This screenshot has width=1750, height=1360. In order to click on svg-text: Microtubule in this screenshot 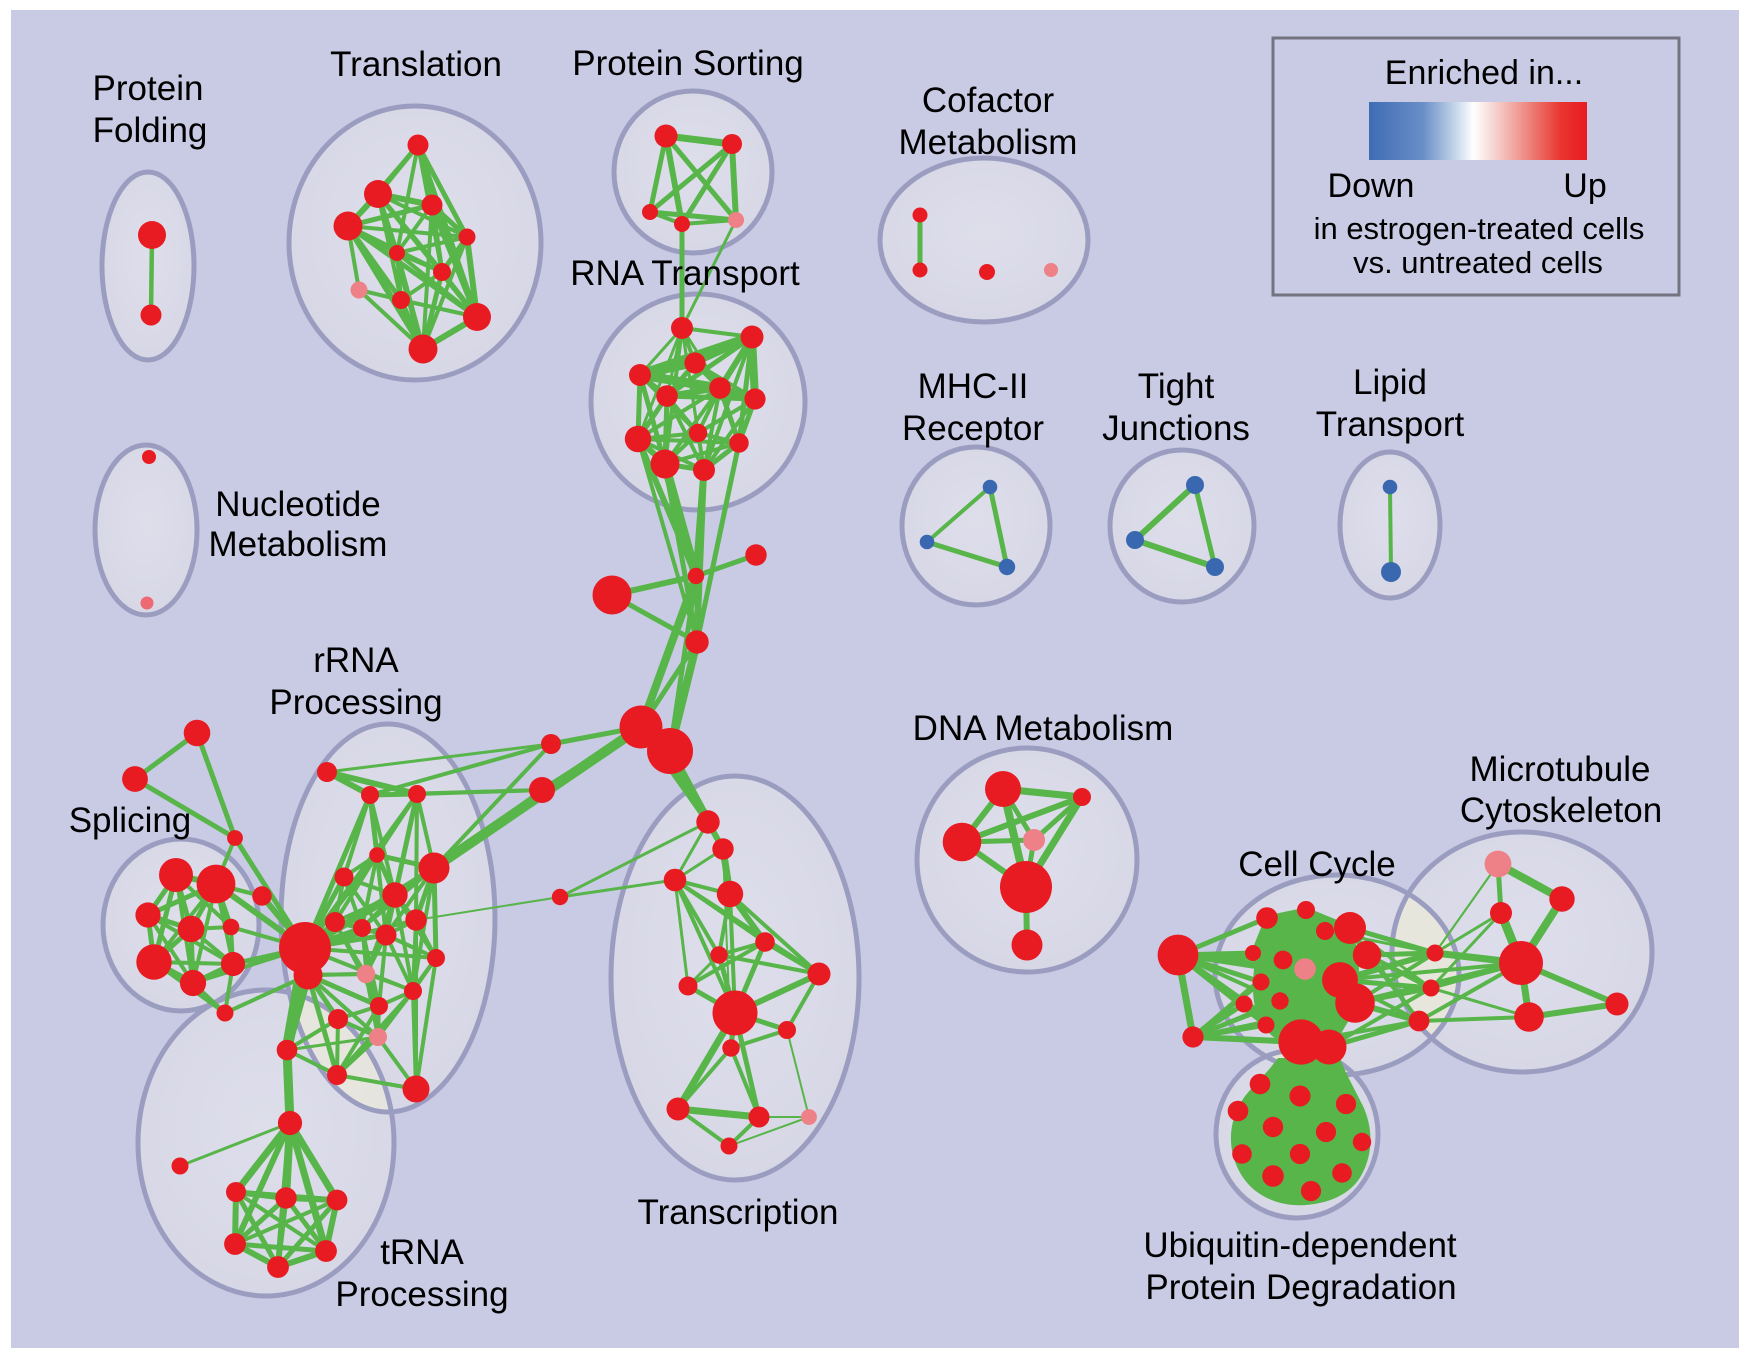, I will do `click(1560, 769)`.